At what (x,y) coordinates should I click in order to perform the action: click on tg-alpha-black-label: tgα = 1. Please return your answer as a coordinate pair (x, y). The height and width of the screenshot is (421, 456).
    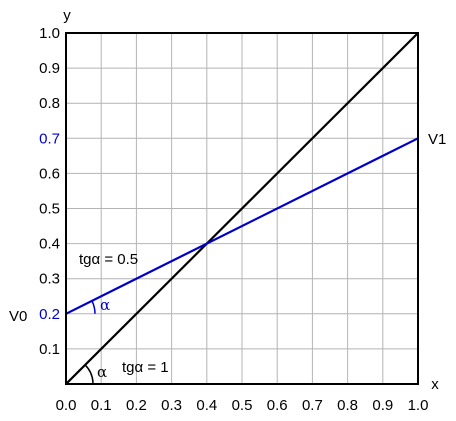
    Looking at the image, I should click on (145, 367).